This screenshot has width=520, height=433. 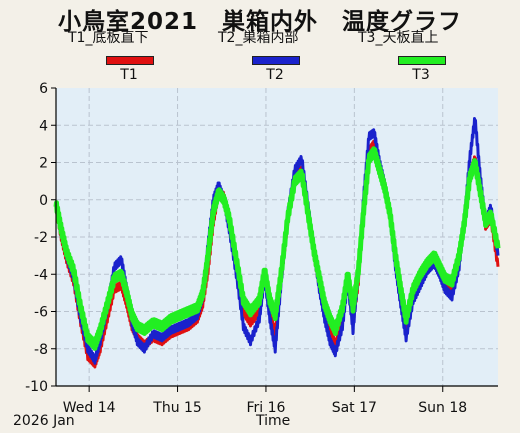 What do you see at coordinates (43, 89) in the screenshot?
I see `y-tick-label: 6` at bounding box center [43, 89].